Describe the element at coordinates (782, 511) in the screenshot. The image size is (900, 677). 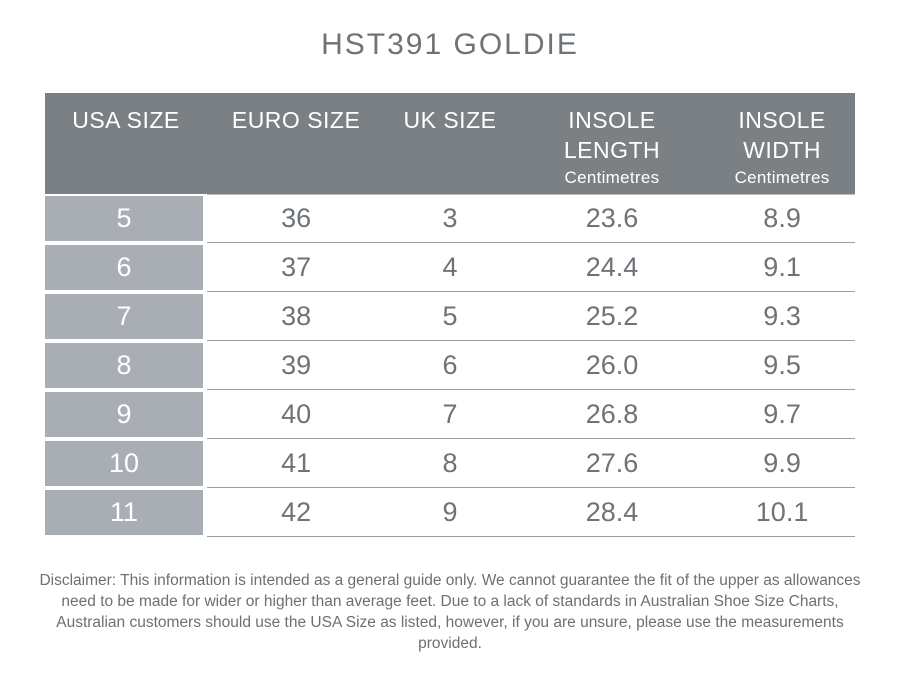
I see `cell-insole-width: 10.1` at that location.